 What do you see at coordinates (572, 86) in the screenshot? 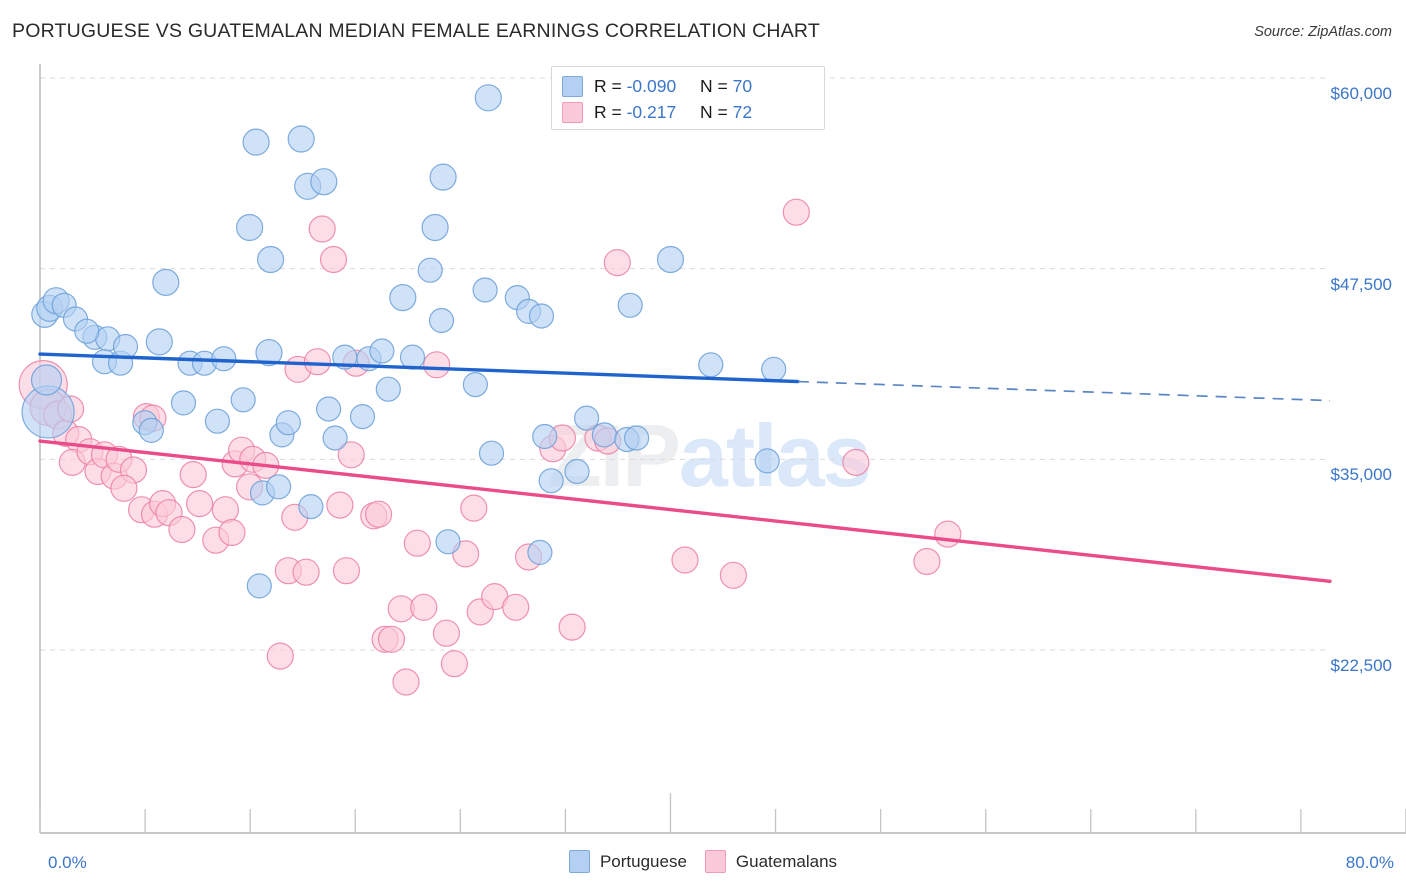
I see `legend-swatch-portuguese` at bounding box center [572, 86].